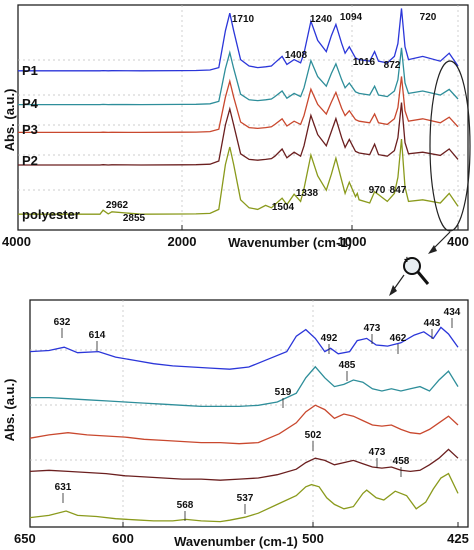 This screenshot has width=474, height=550. I want to click on peak-label-434: 434, so click(452, 312).